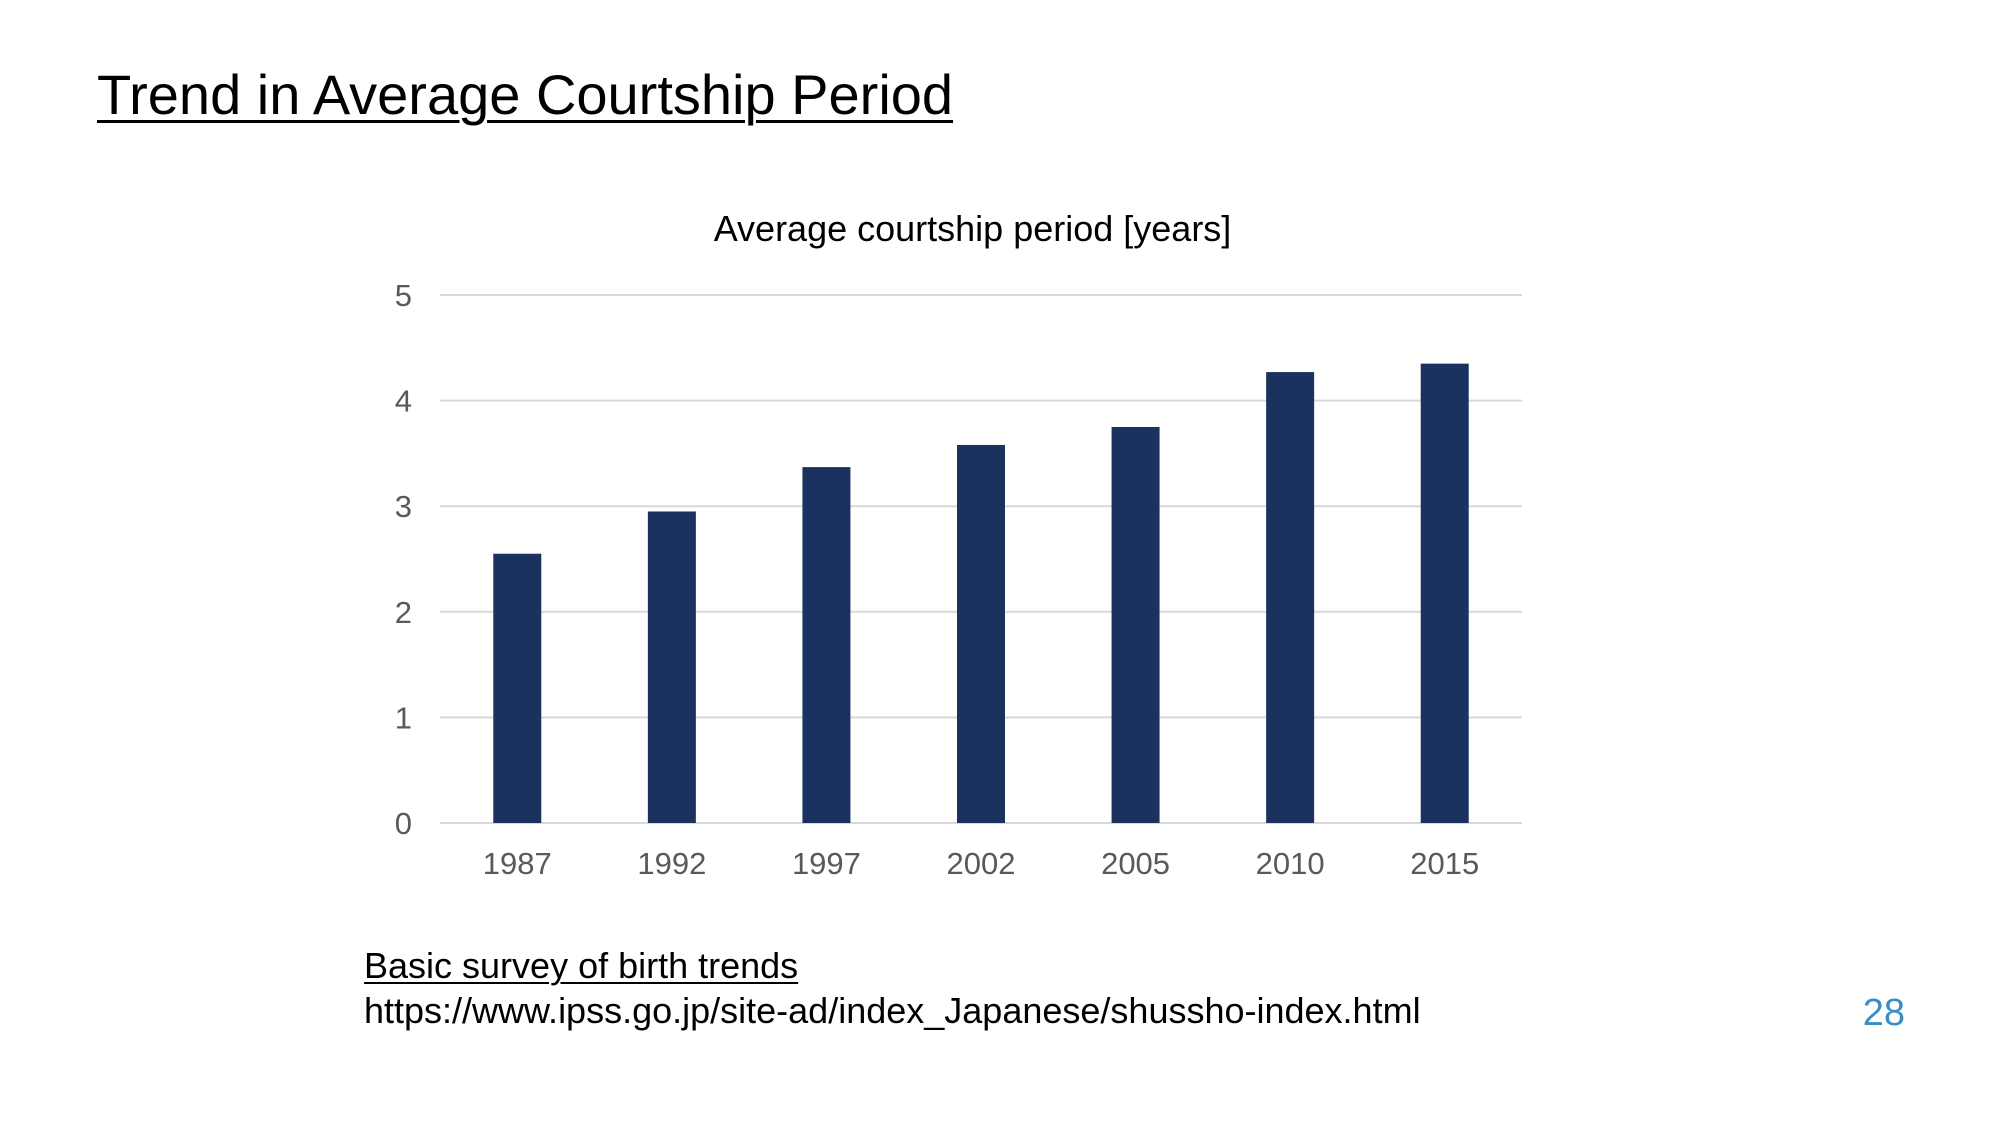  What do you see at coordinates (581, 965) in the screenshot?
I see `source-link: Basic survey of birth trends` at bounding box center [581, 965].